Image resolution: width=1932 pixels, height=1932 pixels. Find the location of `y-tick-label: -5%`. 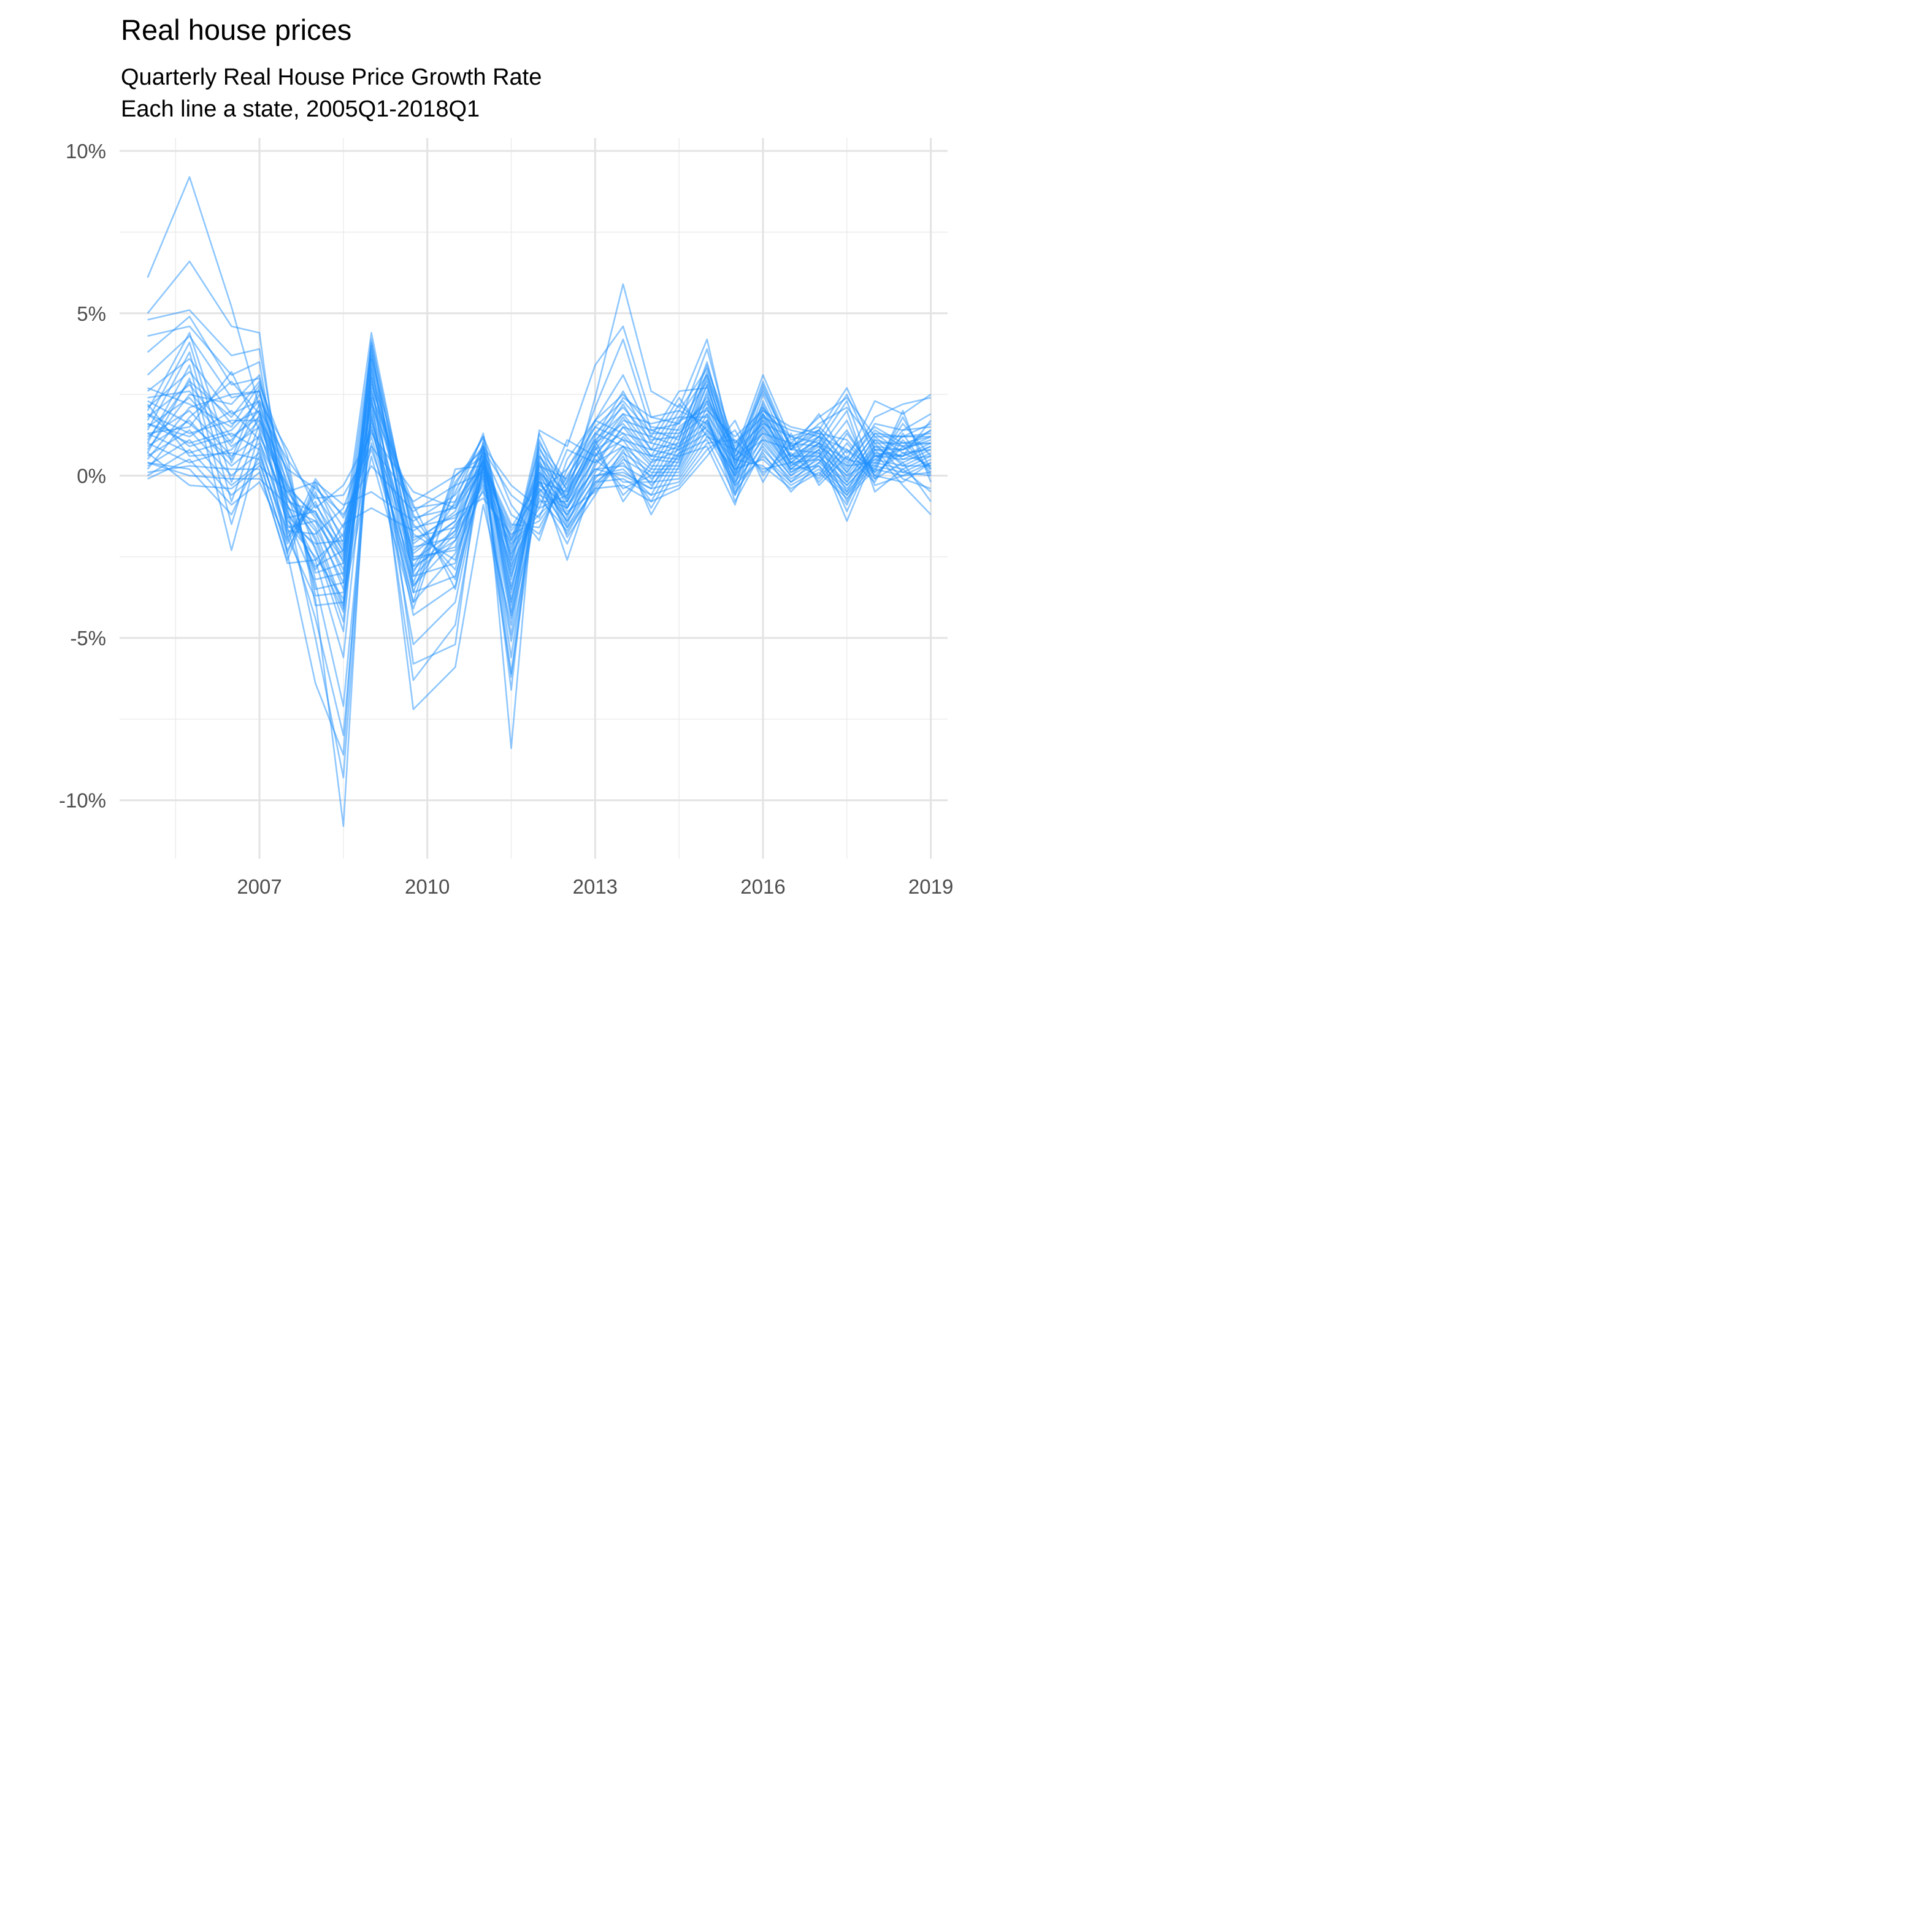

y-tick-label: -5% is located at coordinates (88, 638).